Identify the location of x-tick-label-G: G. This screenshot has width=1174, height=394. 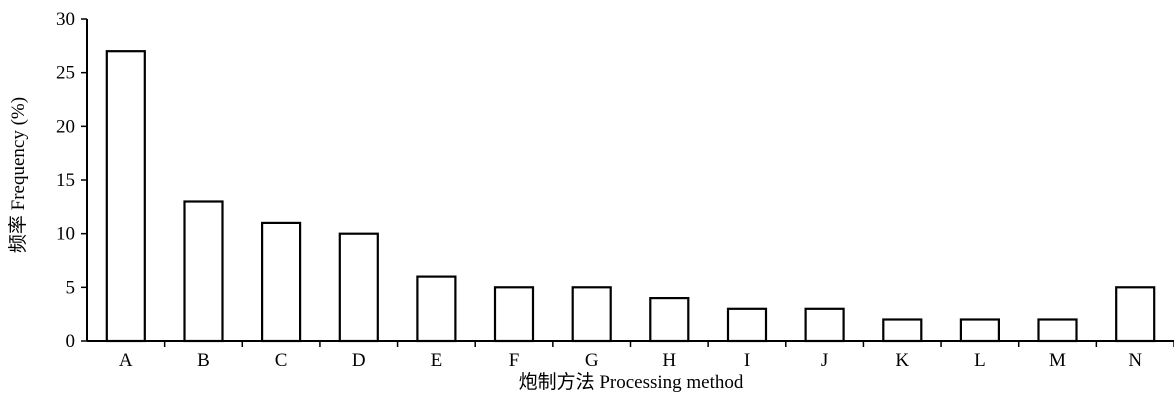
(592, 360).